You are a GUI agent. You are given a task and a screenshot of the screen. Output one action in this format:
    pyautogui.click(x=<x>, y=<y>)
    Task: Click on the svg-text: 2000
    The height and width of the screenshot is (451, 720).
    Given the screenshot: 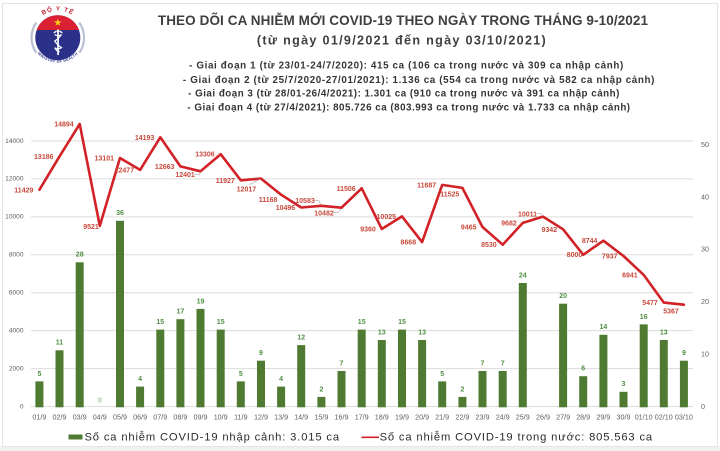 What is the action you would take?
    pyautogui.click(x=16, y=368)
    